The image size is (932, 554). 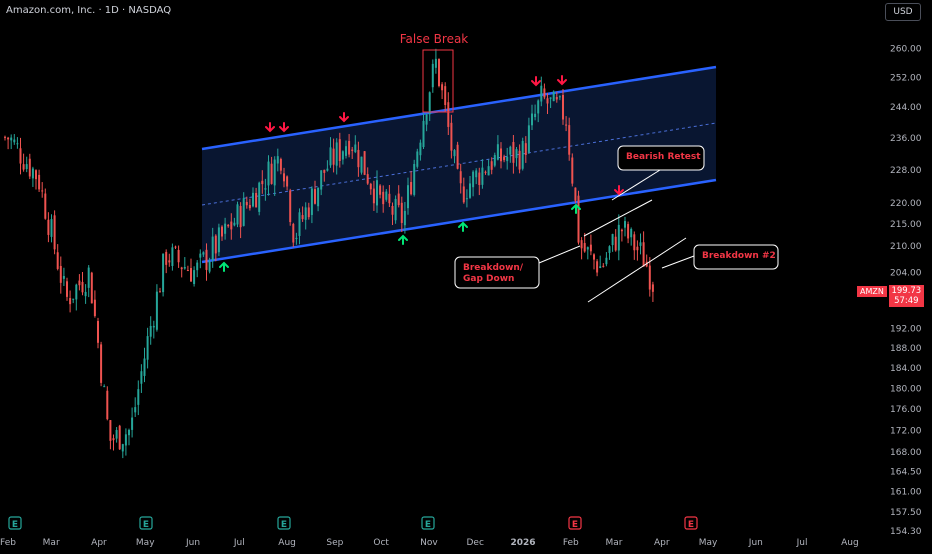 I want to click on y-tick-label: 260.00, so click(x=906, y=50).